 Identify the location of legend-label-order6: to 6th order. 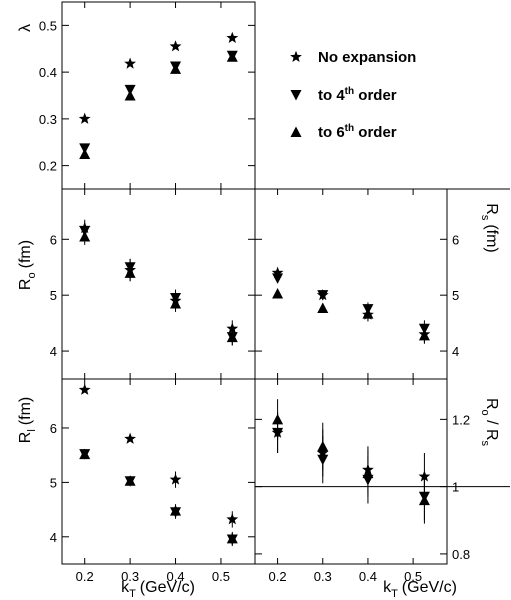
(357, 132).